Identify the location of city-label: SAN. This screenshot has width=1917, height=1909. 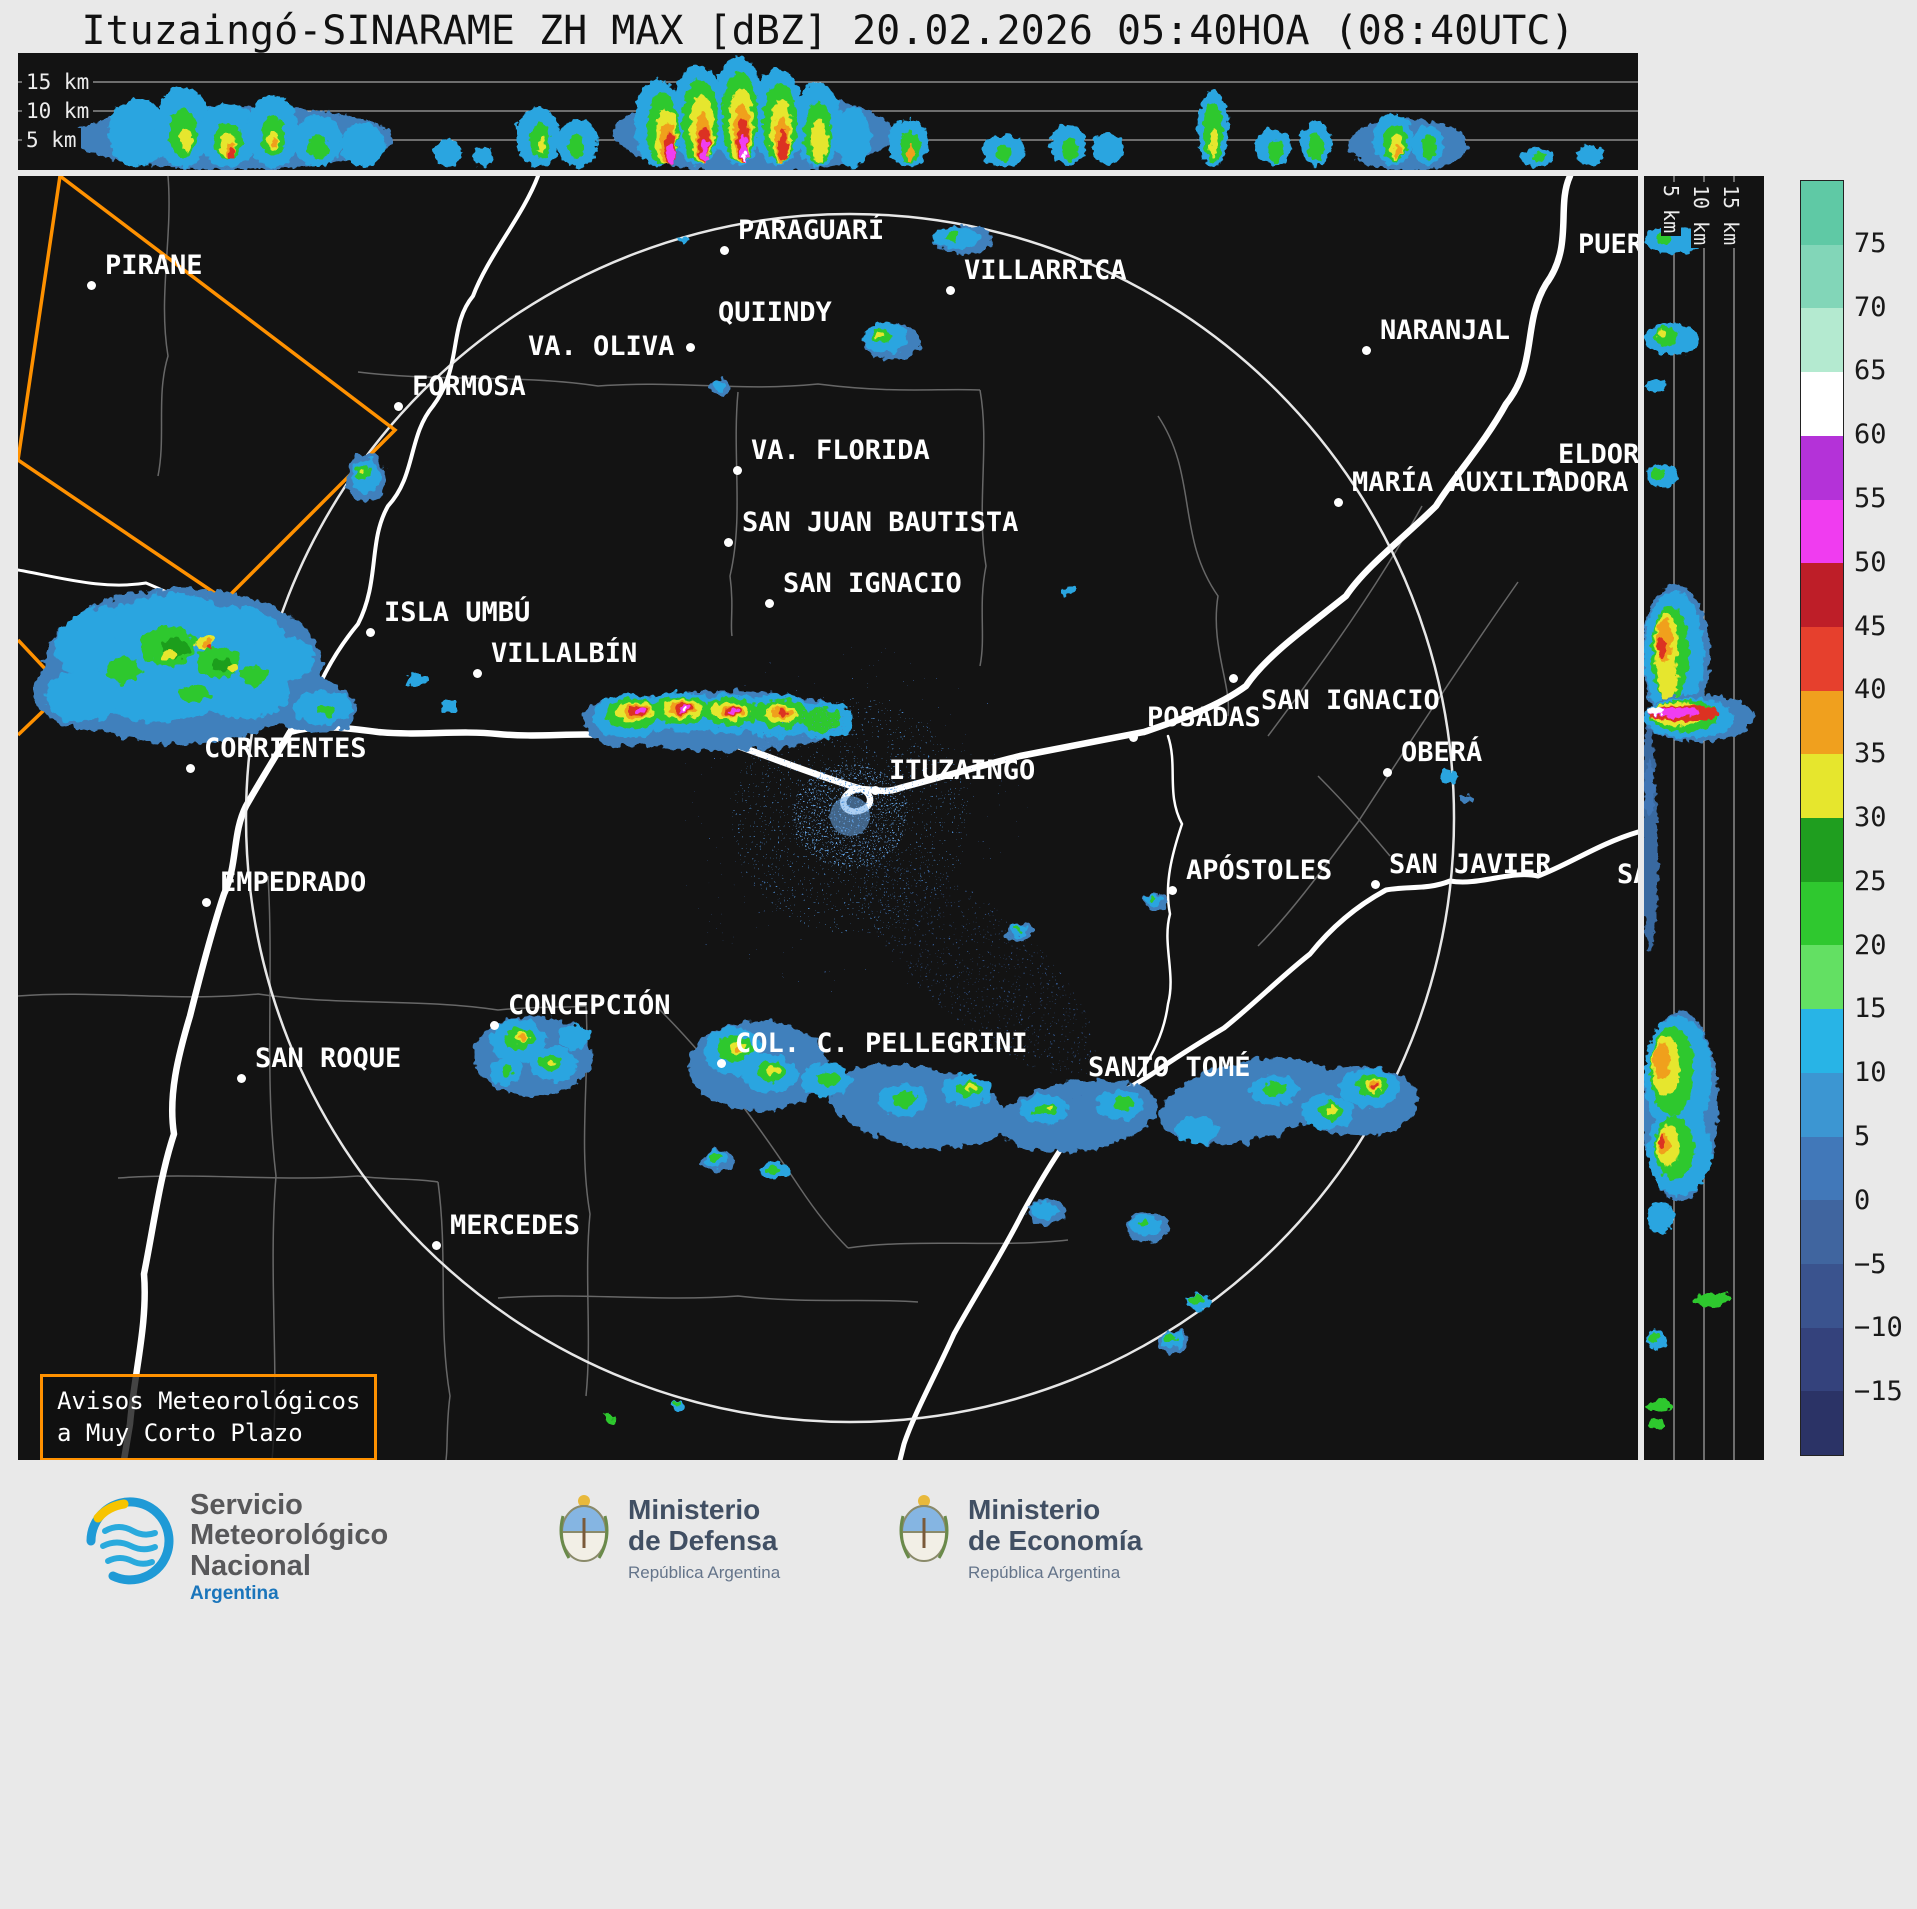
(1627, 874).